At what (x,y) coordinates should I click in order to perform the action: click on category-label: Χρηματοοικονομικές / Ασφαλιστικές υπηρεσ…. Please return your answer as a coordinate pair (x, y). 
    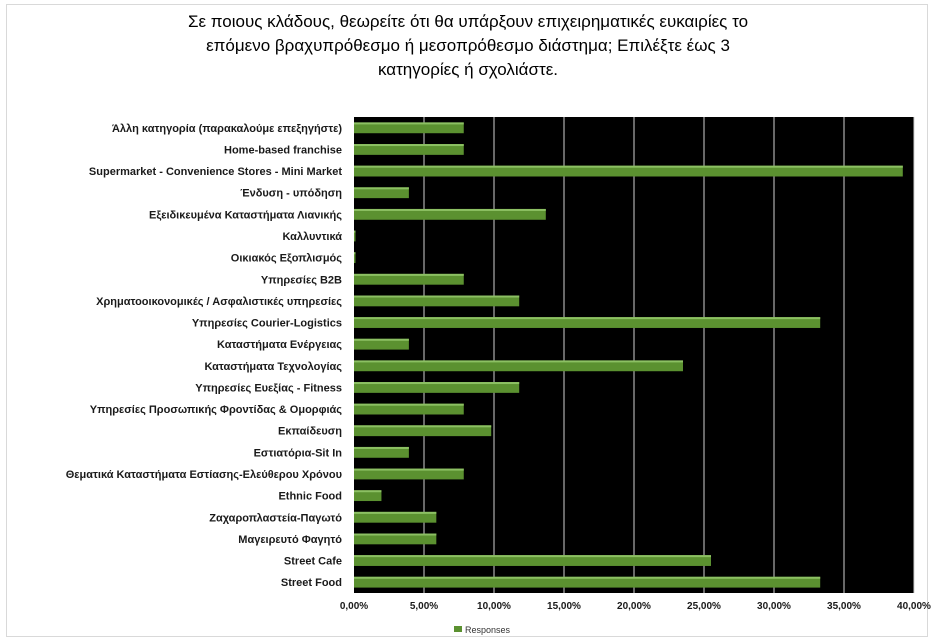
    Looking at the image, I should click on (219, 302).